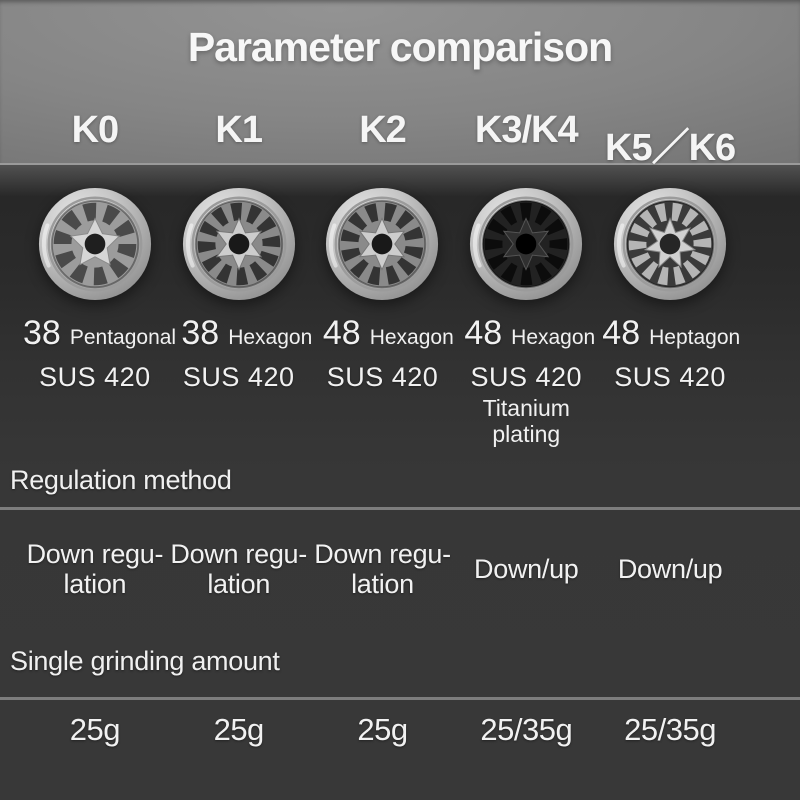 Image resolution: width=800 pixels, height=800 pixels. I want to click on burr-image-cell-k0, so click(95, 244).